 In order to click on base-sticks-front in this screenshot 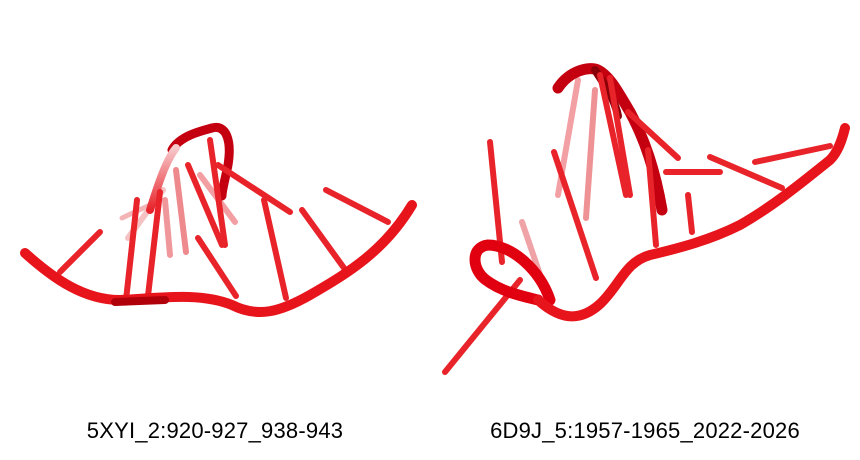, I will do `click(224, 220)`.